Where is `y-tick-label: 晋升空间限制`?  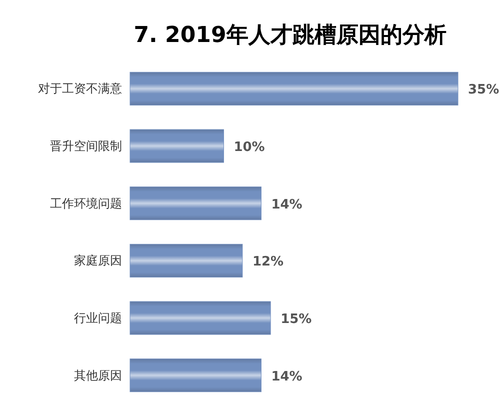
y-tick-label: 晋升空间限制 is located at coordinates (86, 146).